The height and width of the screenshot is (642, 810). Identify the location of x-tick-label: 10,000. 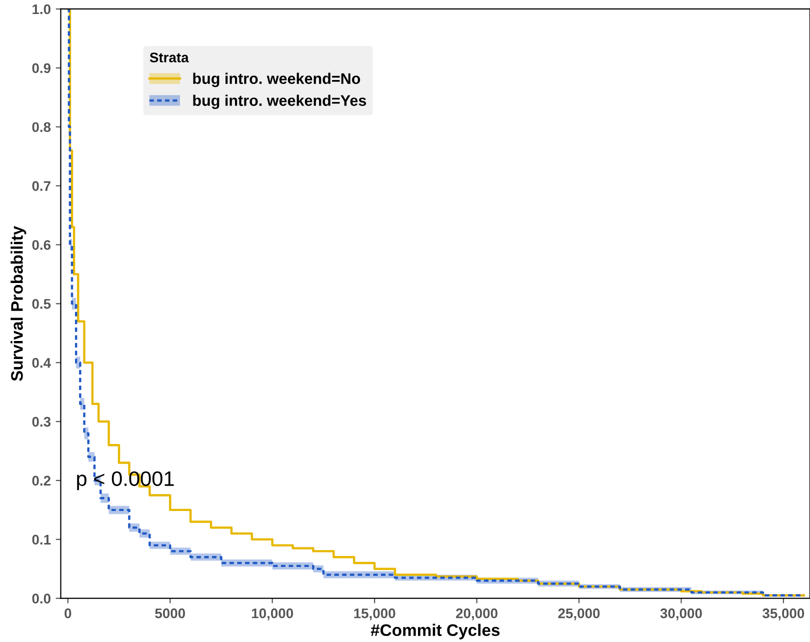
(273, 614).